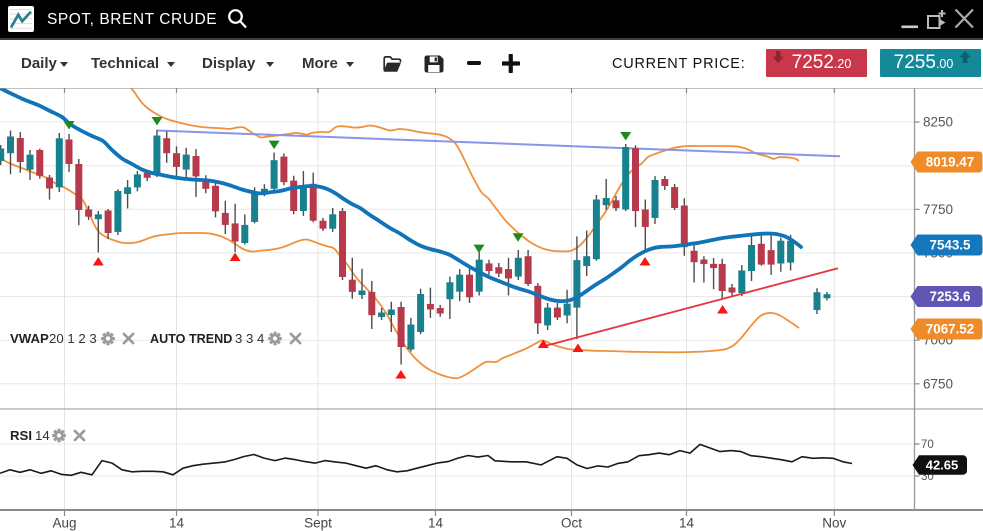 The width and height of the screenshot is (983, 531). Describe the element at coordinates (191, 339) in the screenshot. I see `svg-text: AUTO TREND` at that location.